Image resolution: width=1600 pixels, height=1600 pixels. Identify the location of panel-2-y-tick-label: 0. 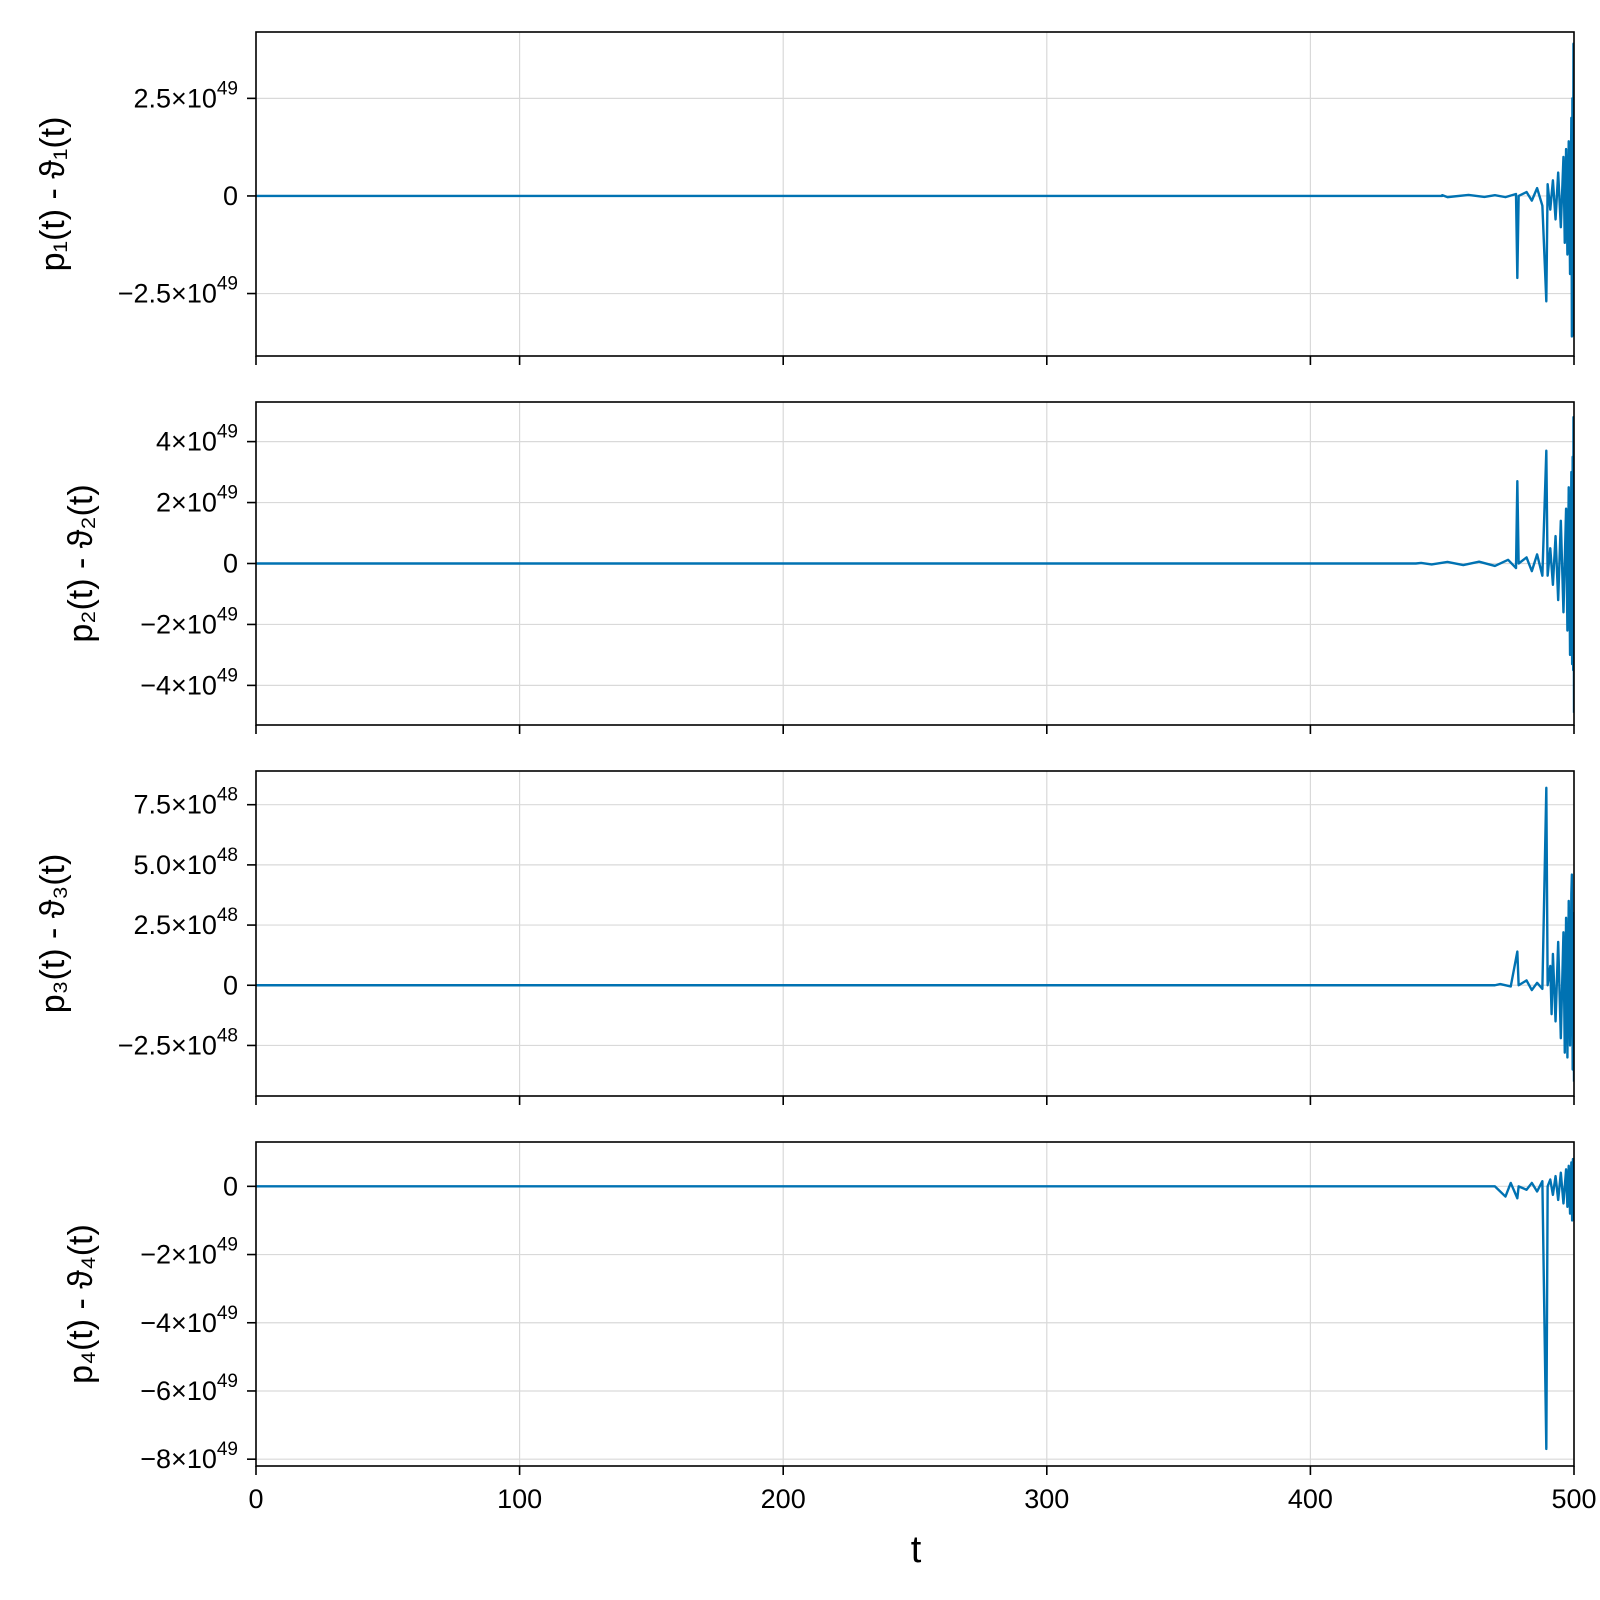
(230, 564).